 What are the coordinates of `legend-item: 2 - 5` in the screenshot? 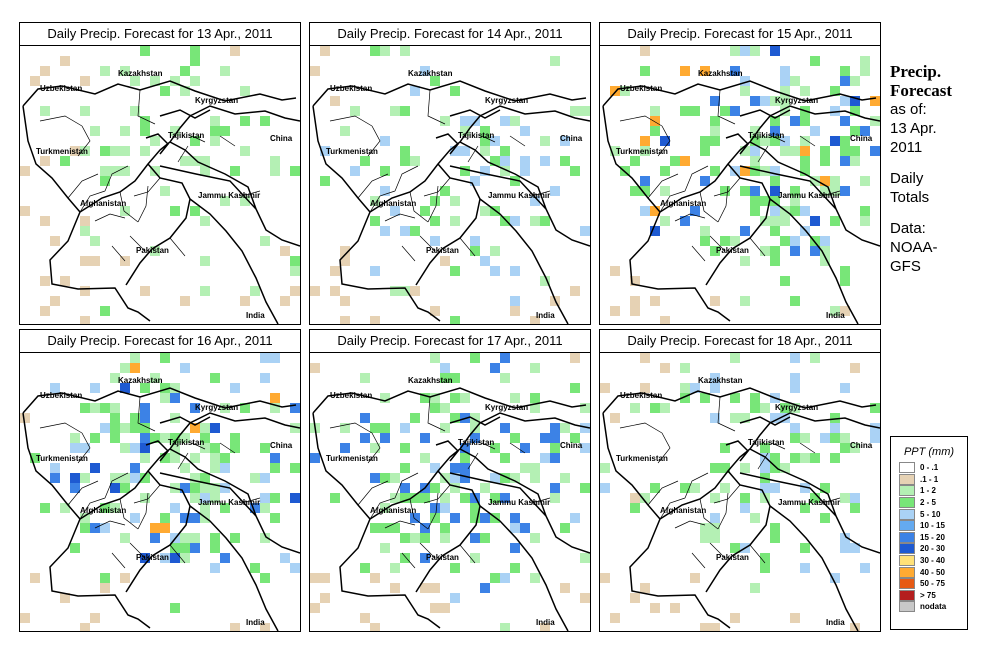 It's located at (933, 503).